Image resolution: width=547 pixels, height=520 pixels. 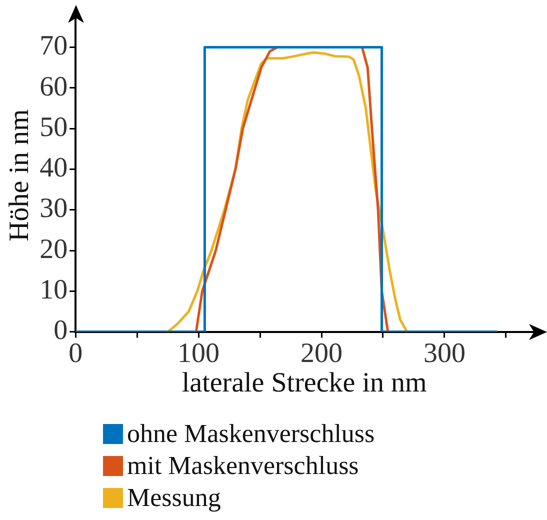 What do you see at coordinates (20, 175) in the screenshot?
I see `y-axis-title: Höhe in nm` at bounding box center [20, 175].